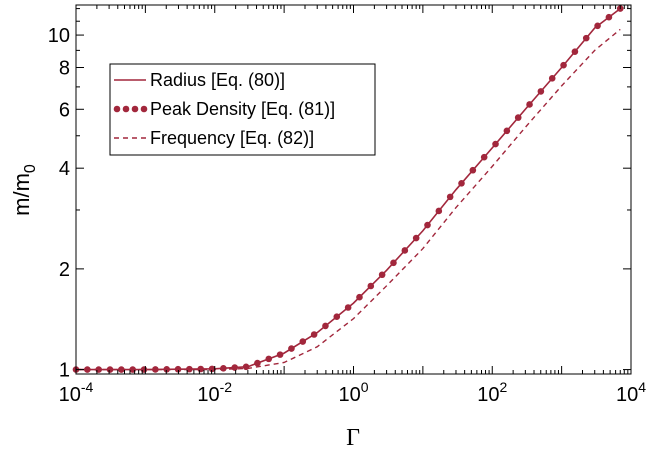 The height and width of the screenshot is (454, 655). Describe the element at coordinates (503, 387) in the screenshot. I see `x-tick-exponent: 2` at that location.